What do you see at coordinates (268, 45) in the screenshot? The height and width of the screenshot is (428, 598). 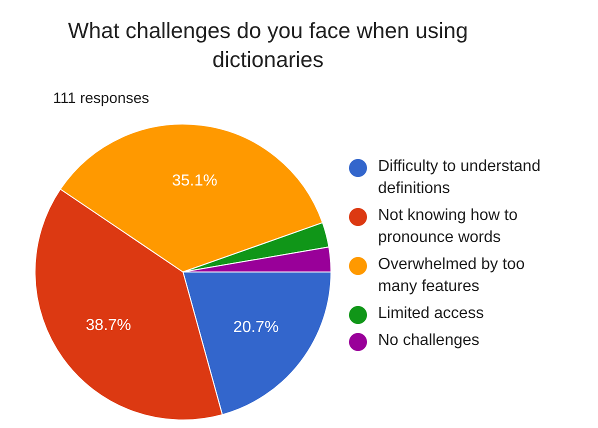 I see `chart-title: What challenges do you face when using dictionaries` at bounding box center [268, 45].